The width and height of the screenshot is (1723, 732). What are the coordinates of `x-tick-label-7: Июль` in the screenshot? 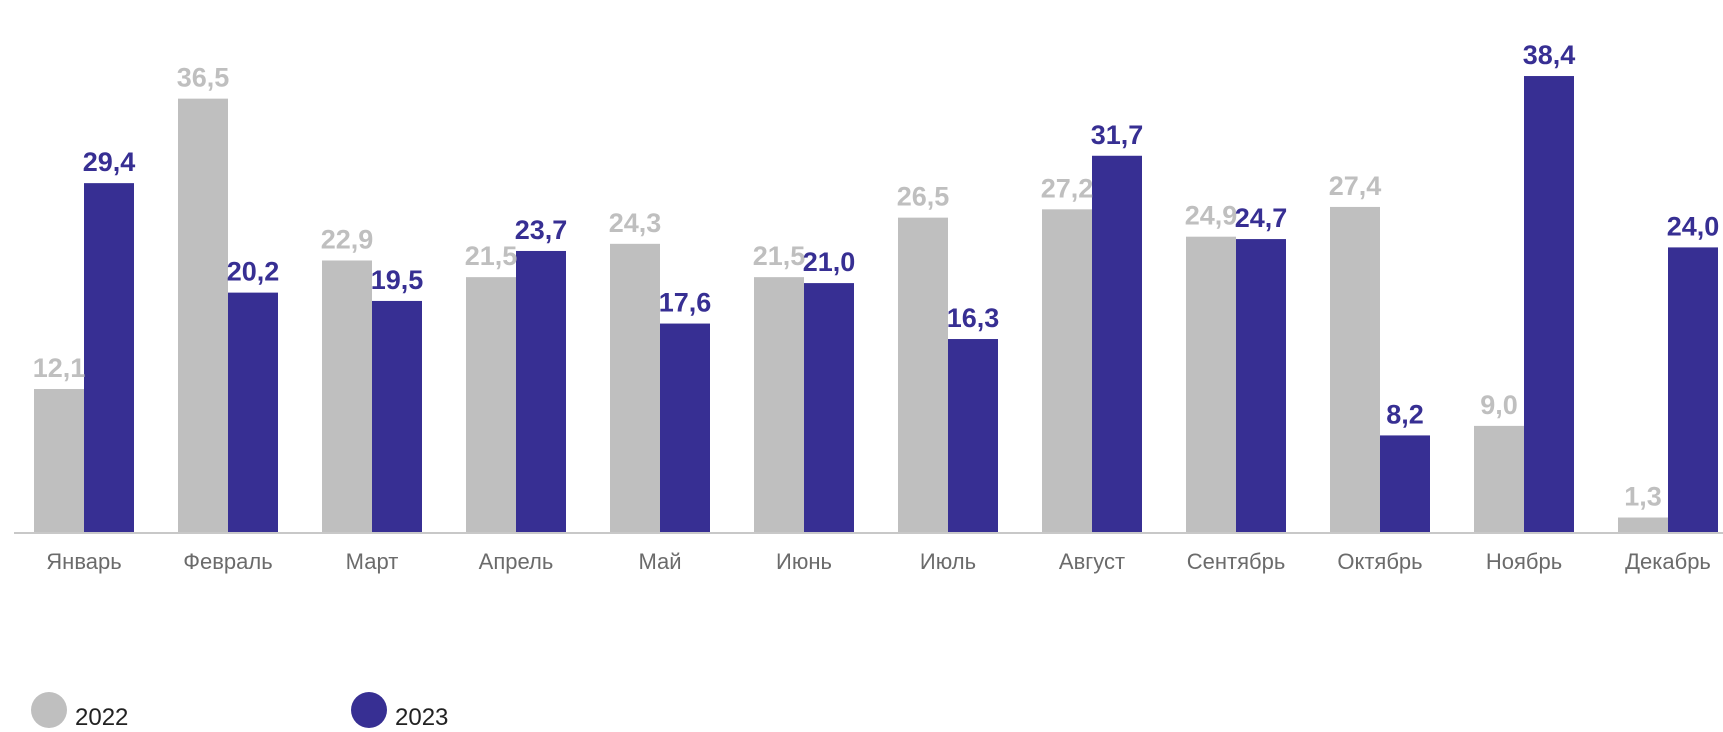 It's located at (948, 561).